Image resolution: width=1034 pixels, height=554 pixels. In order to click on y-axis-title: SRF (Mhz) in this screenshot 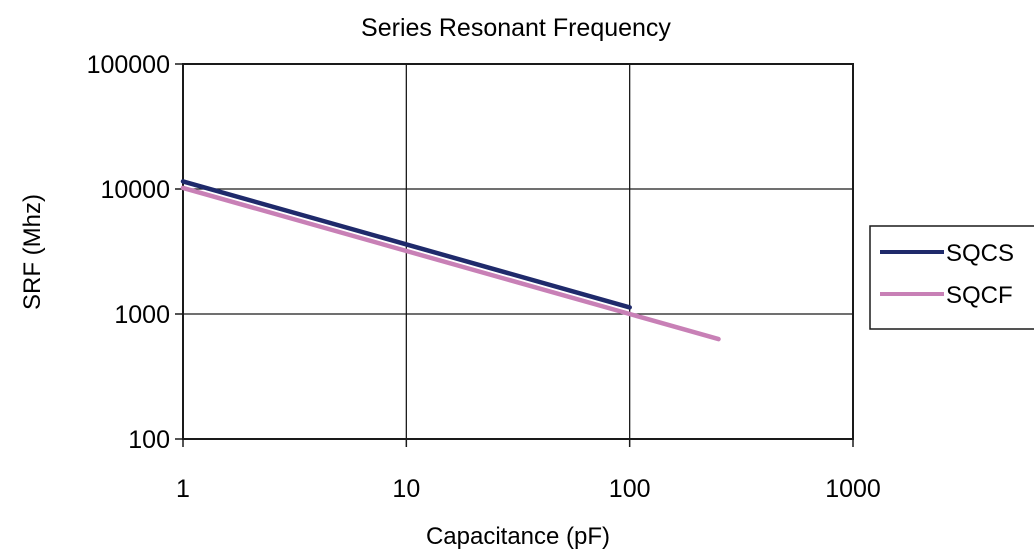, I will do `click(32, 252)`.